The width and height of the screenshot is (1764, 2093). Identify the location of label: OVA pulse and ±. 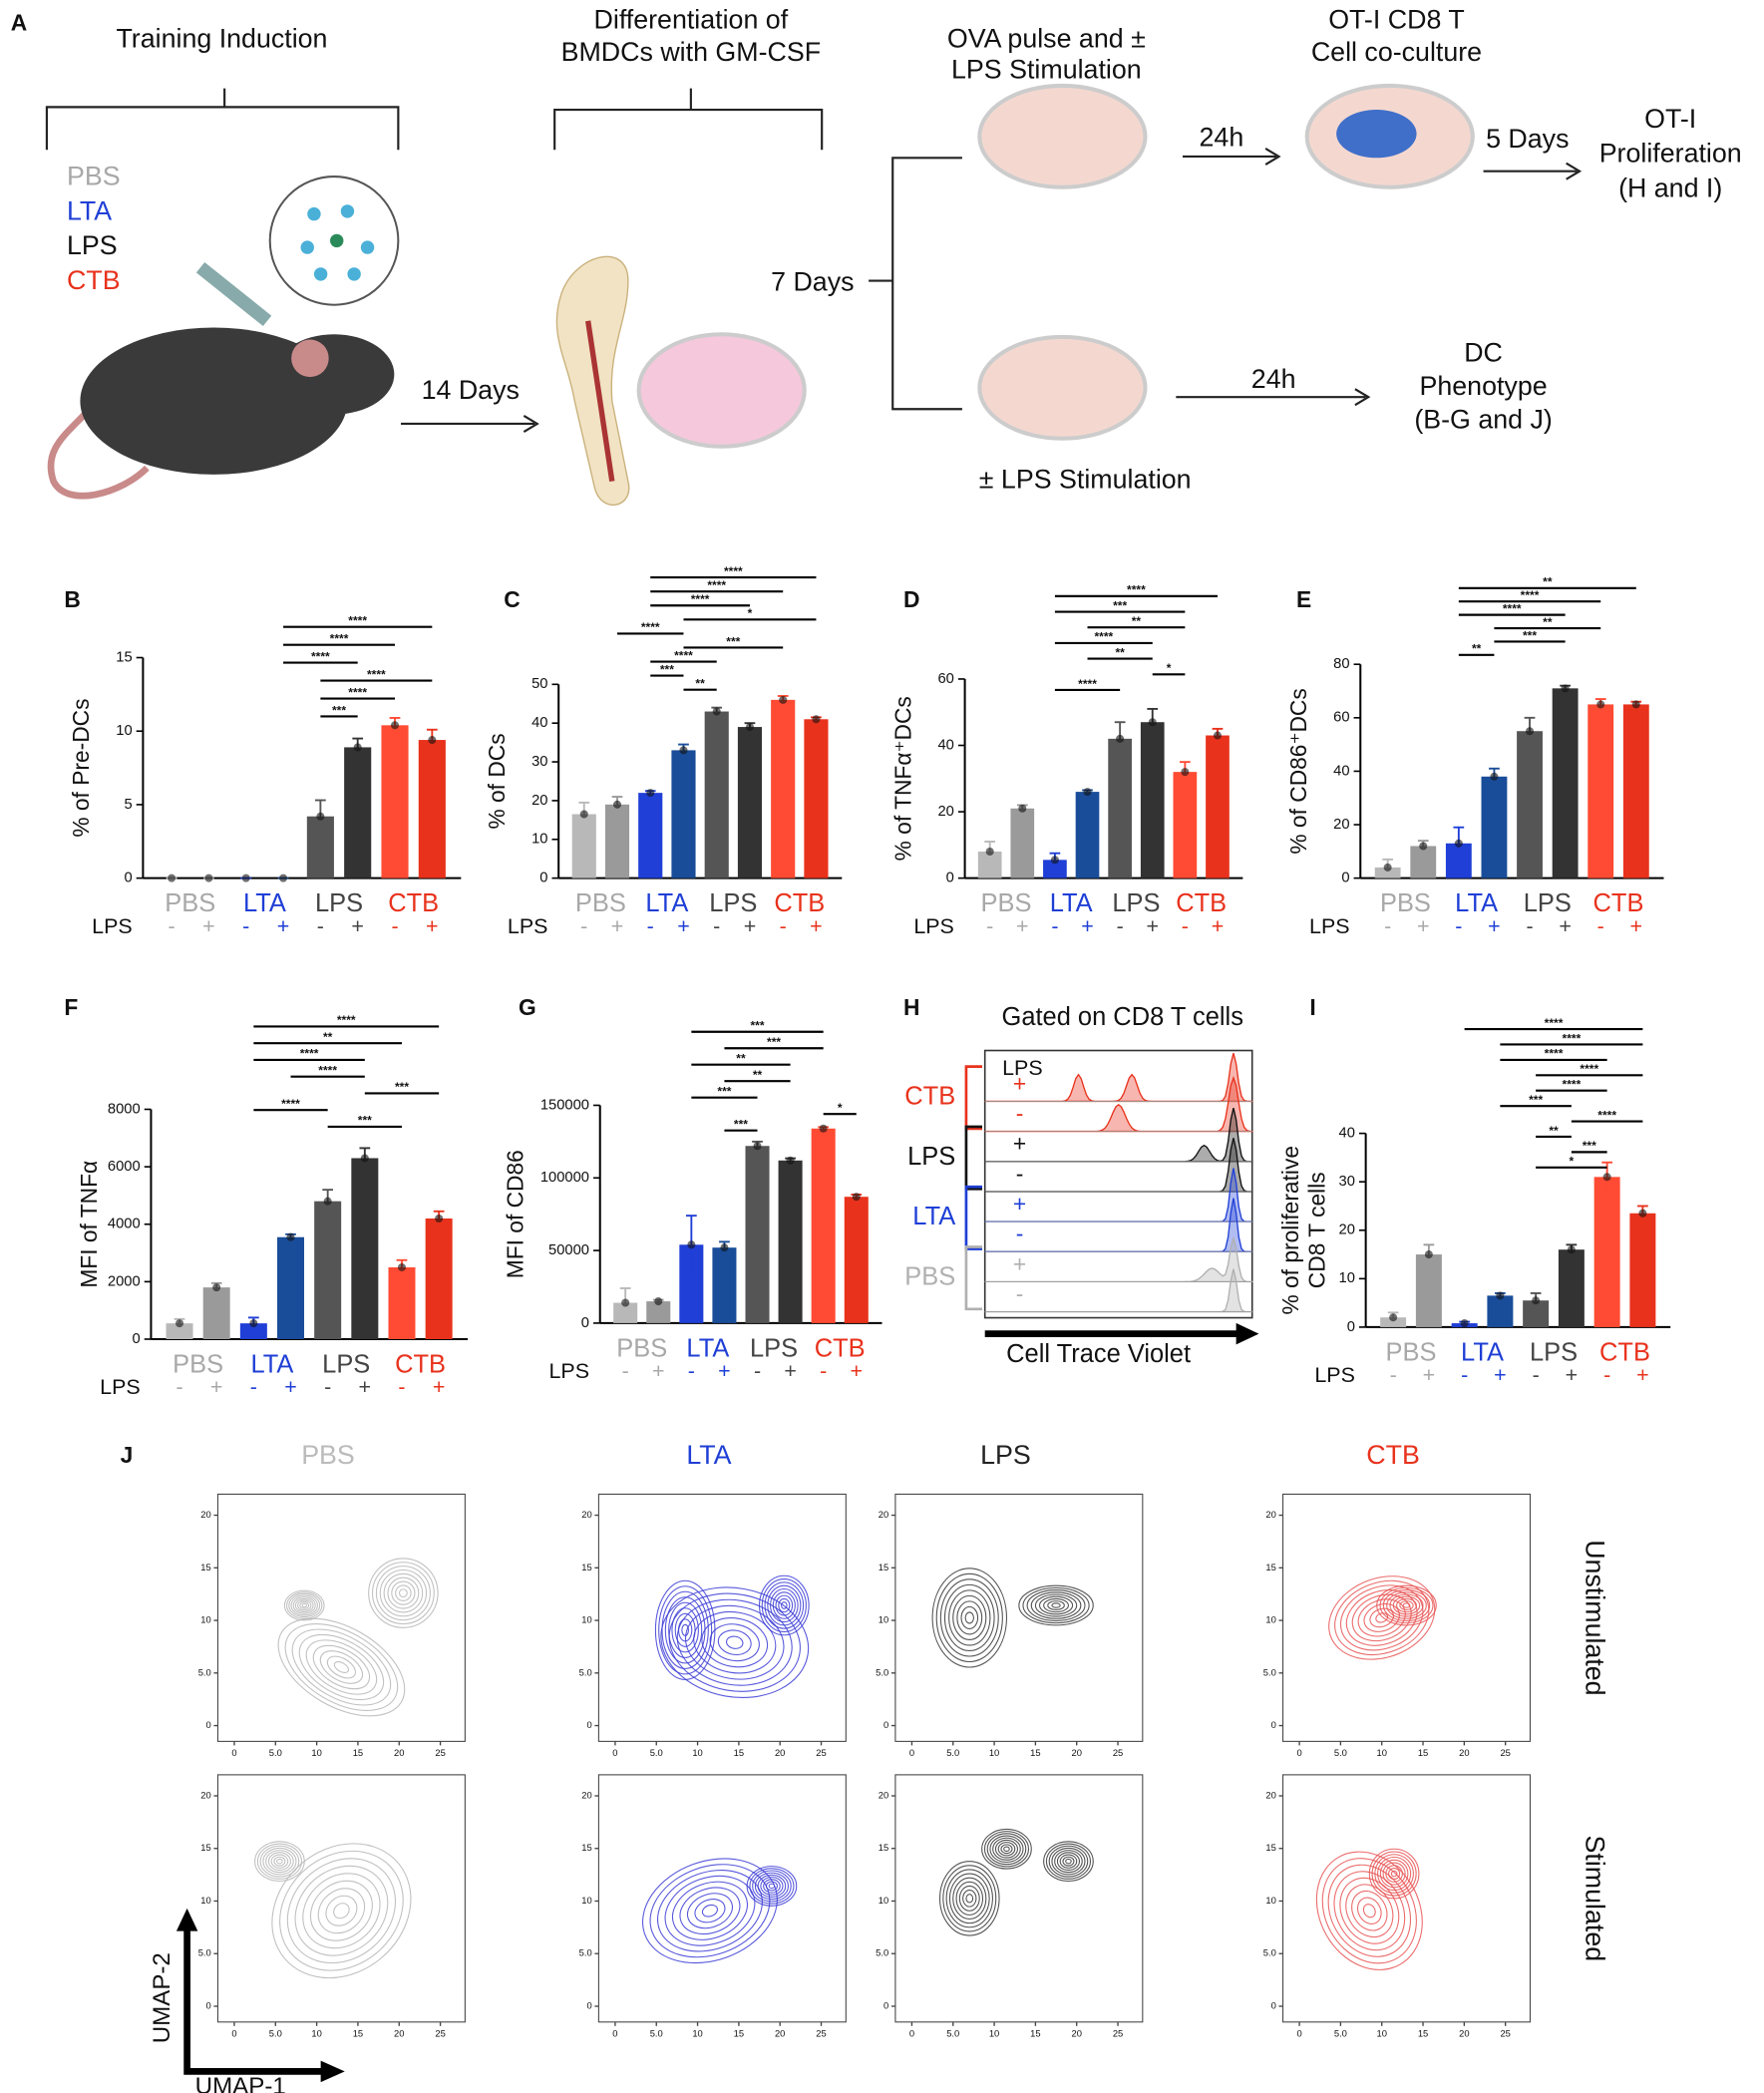
(1046, 38).